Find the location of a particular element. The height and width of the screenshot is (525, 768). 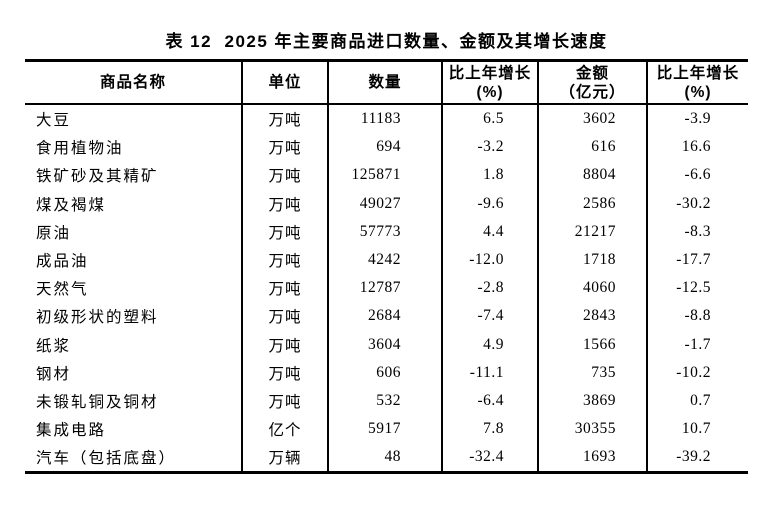

table-row: 食用植物油 万吨 694 -3.2 616 16.6 is located at coordinates (386, 147).